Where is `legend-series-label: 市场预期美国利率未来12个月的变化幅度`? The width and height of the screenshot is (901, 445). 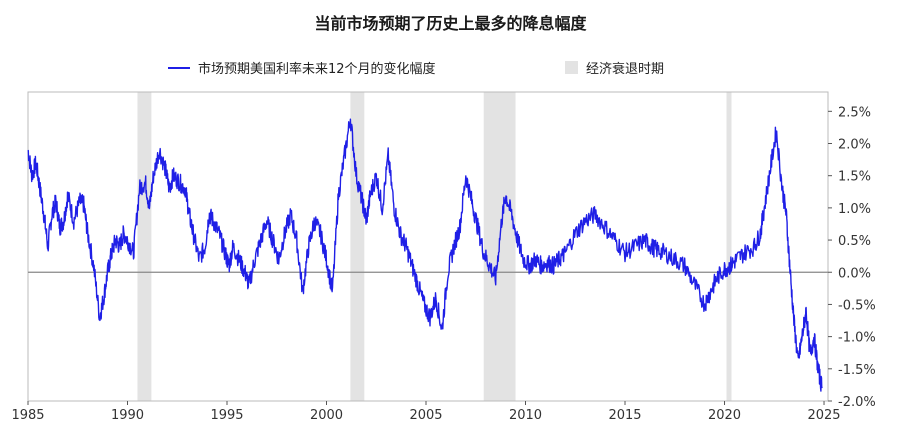
legend-series-label: 市场预期美国利率未来12个月的变化幅度 is located at coordinates (317, 69).